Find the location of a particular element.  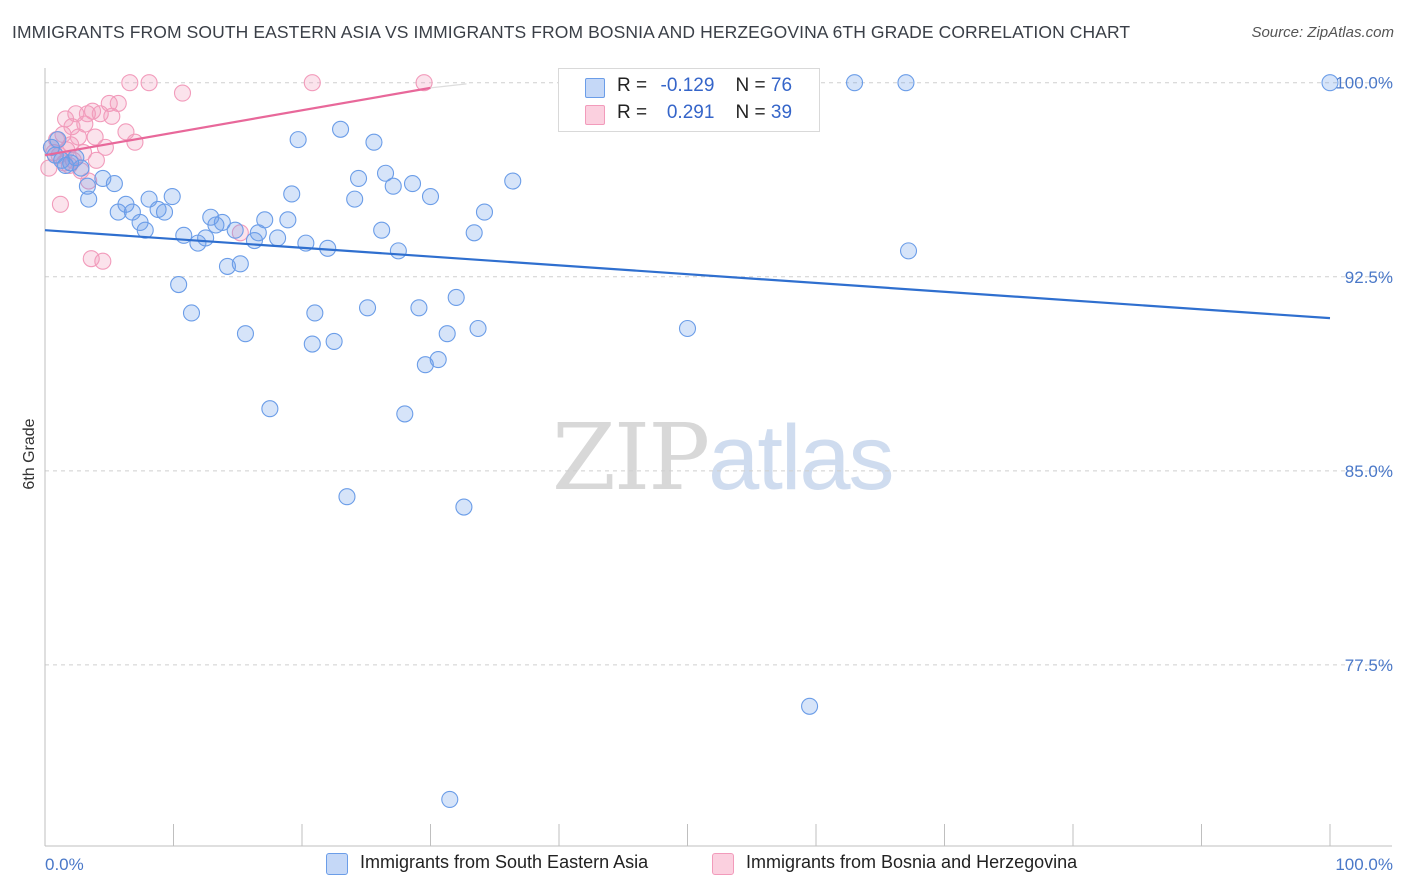

legend-text-blue: R = -0.129 N = 76 is located at coordinates (704, 86).